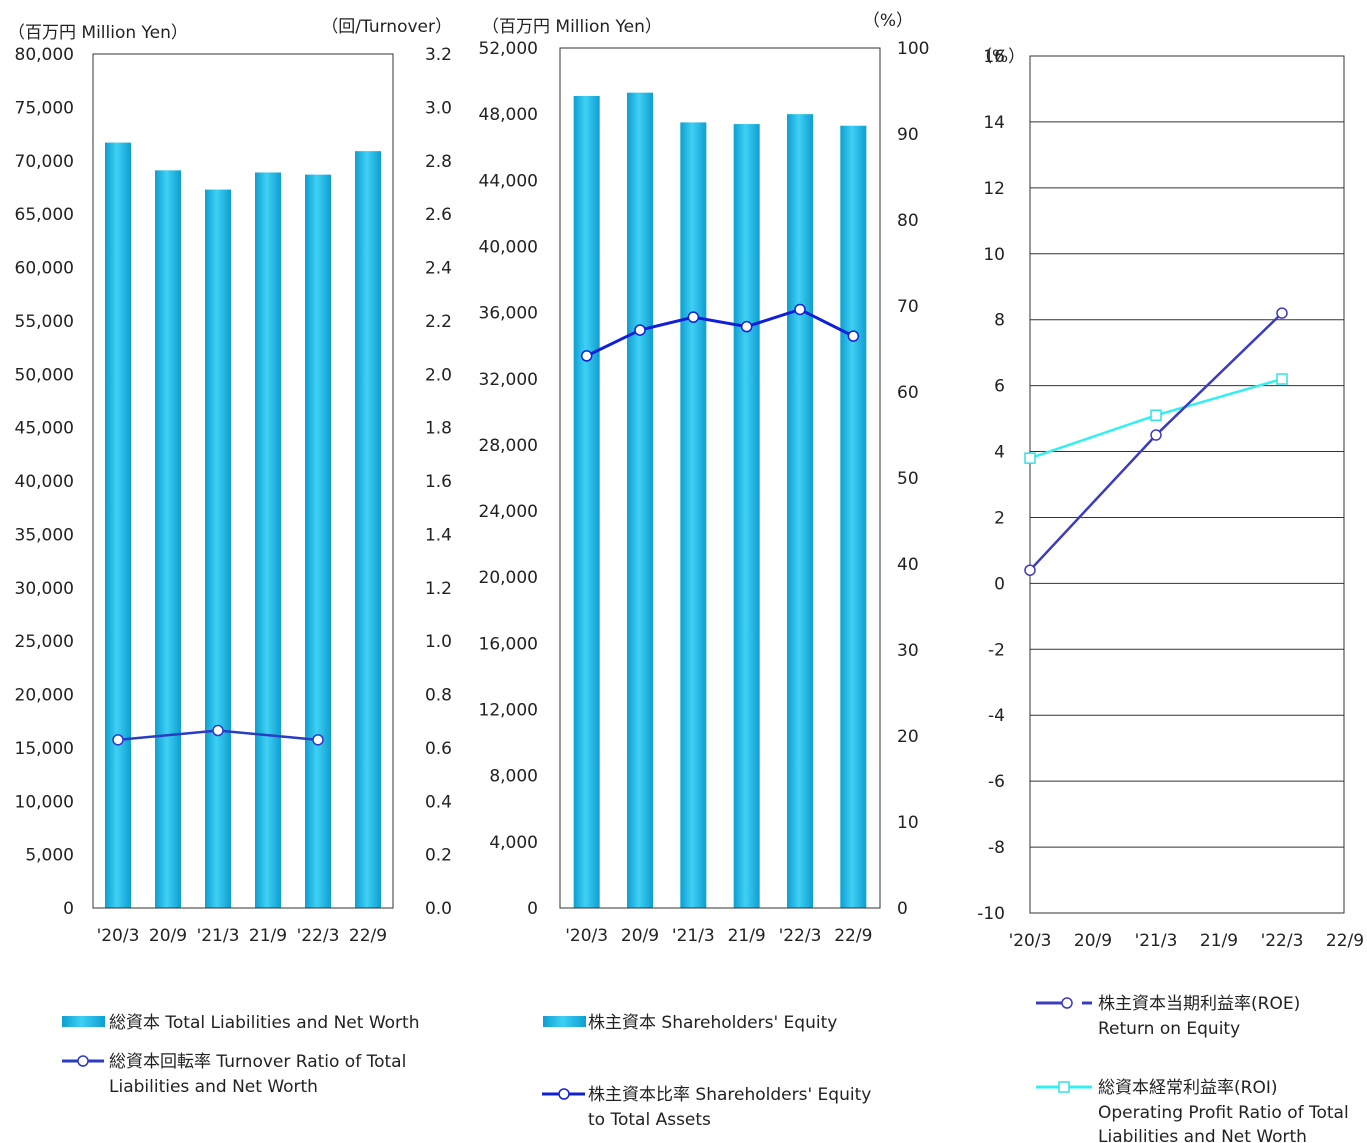 The image size is (1367, 1143). What do you see at coordinates (564, 1094) in the screenshot?
I see `c2-line-legend-marker` at bounding box center [564, 1094].